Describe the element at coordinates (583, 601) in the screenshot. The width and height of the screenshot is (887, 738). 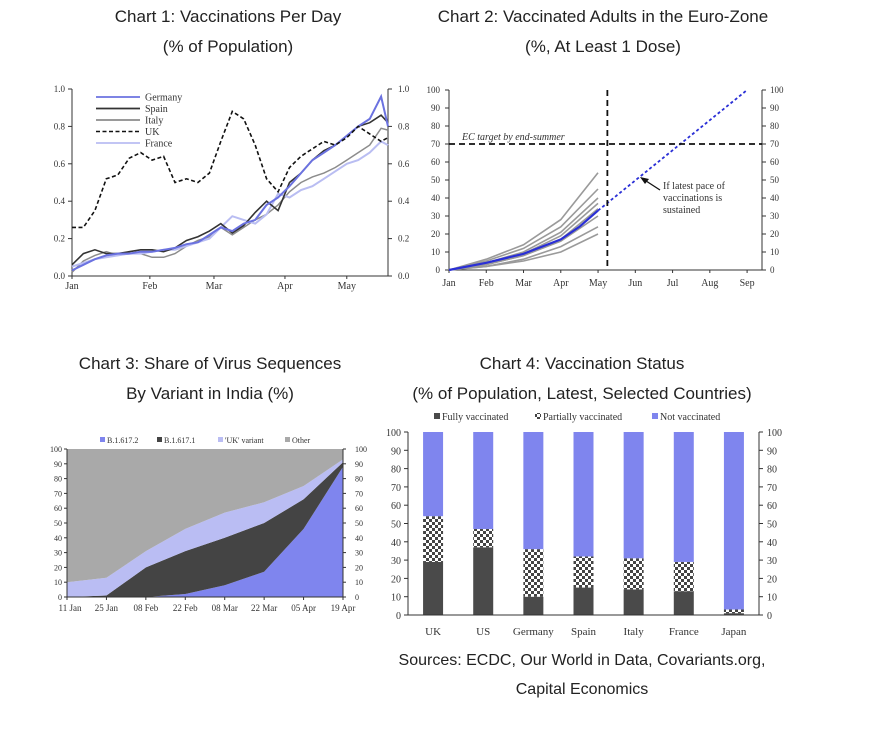
I see `c4-bar-spain-fully` at that location.